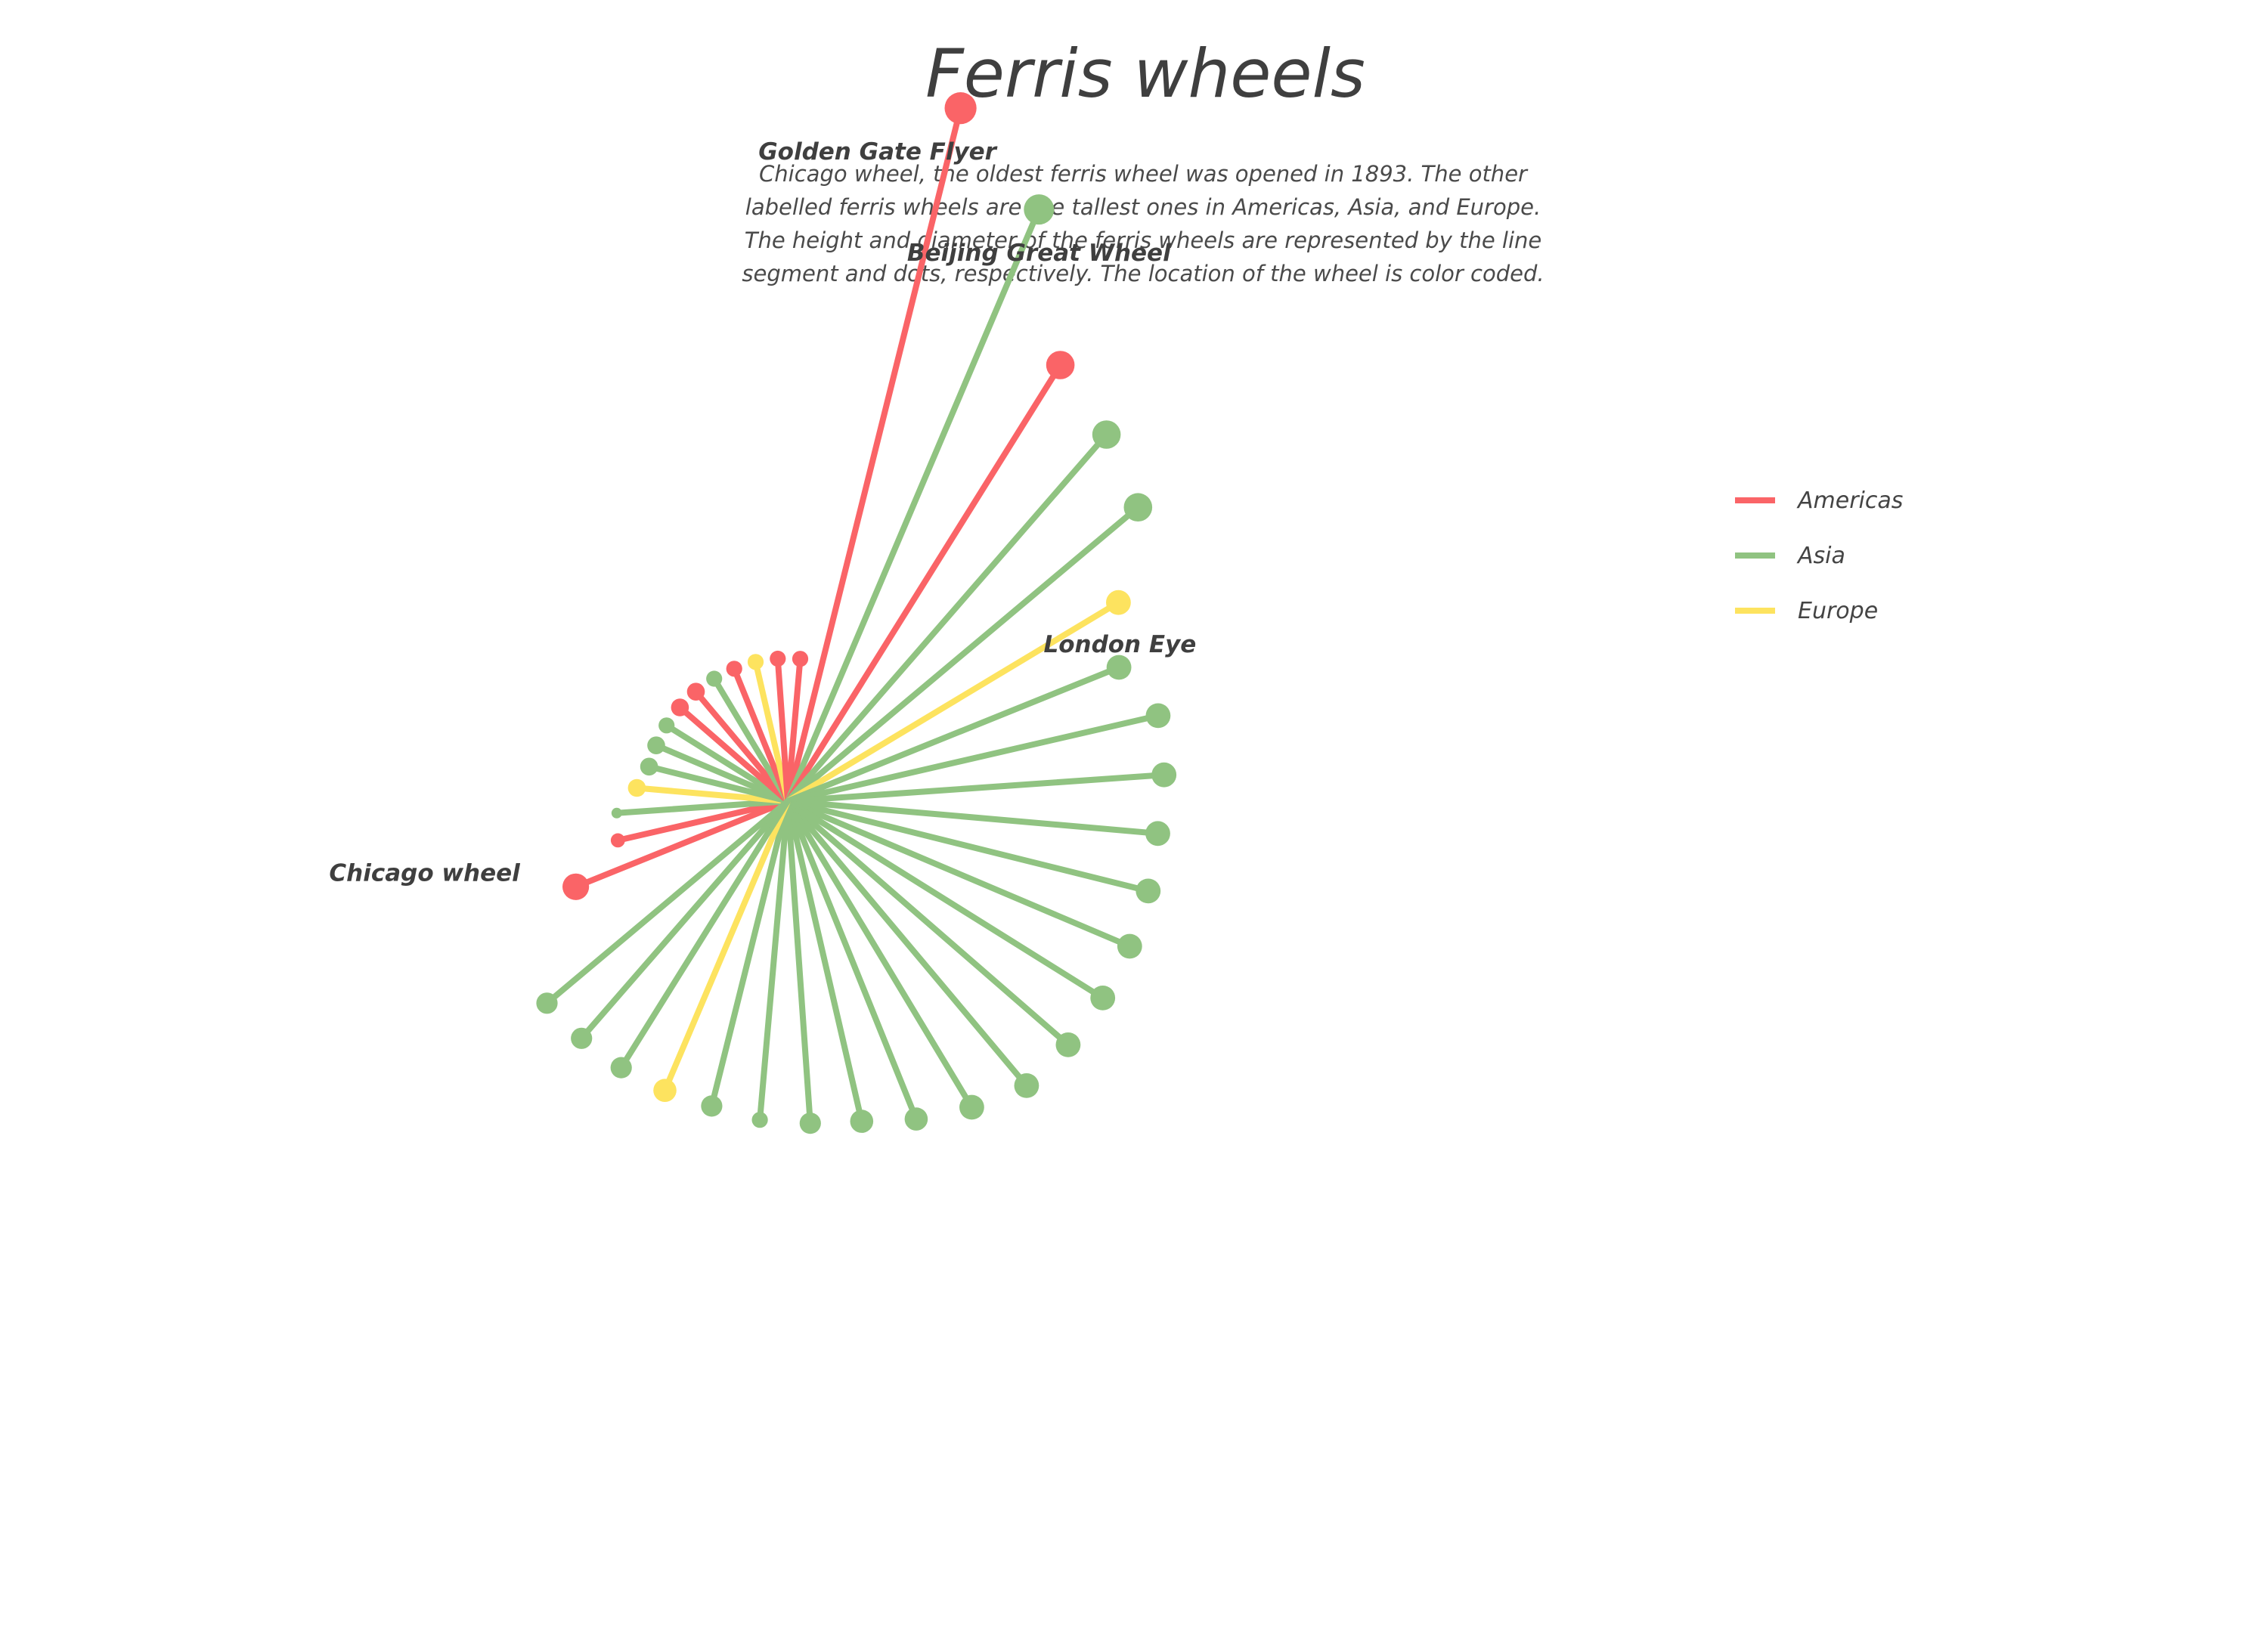  What do you see at coordinates (1119, 644) in the screenshot?
I see `annotation-label: London Eye` at bounding box center [1119, 644].